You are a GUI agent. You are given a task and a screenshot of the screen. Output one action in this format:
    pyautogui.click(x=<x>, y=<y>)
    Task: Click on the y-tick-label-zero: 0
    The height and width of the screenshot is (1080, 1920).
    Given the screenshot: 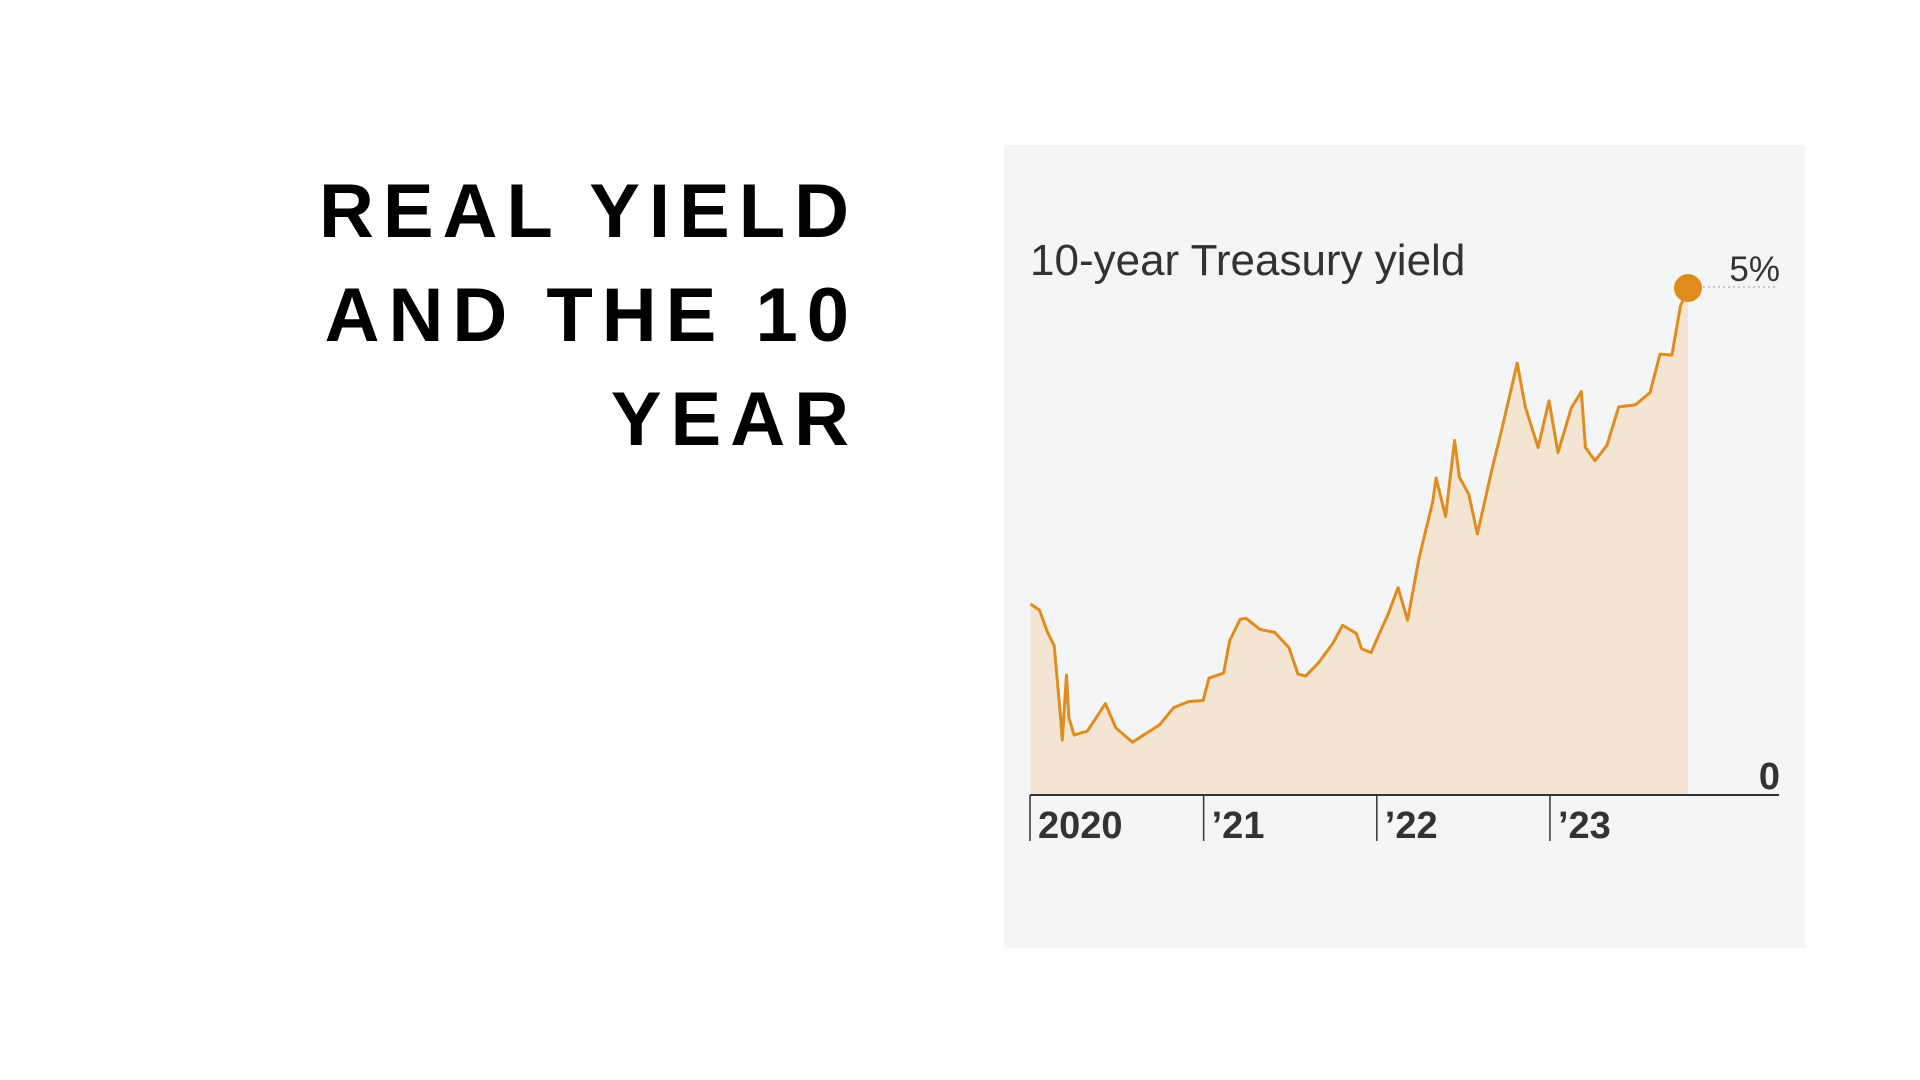 What is the action you would take?
    pyautogui.click(x=1769, y=777)
    